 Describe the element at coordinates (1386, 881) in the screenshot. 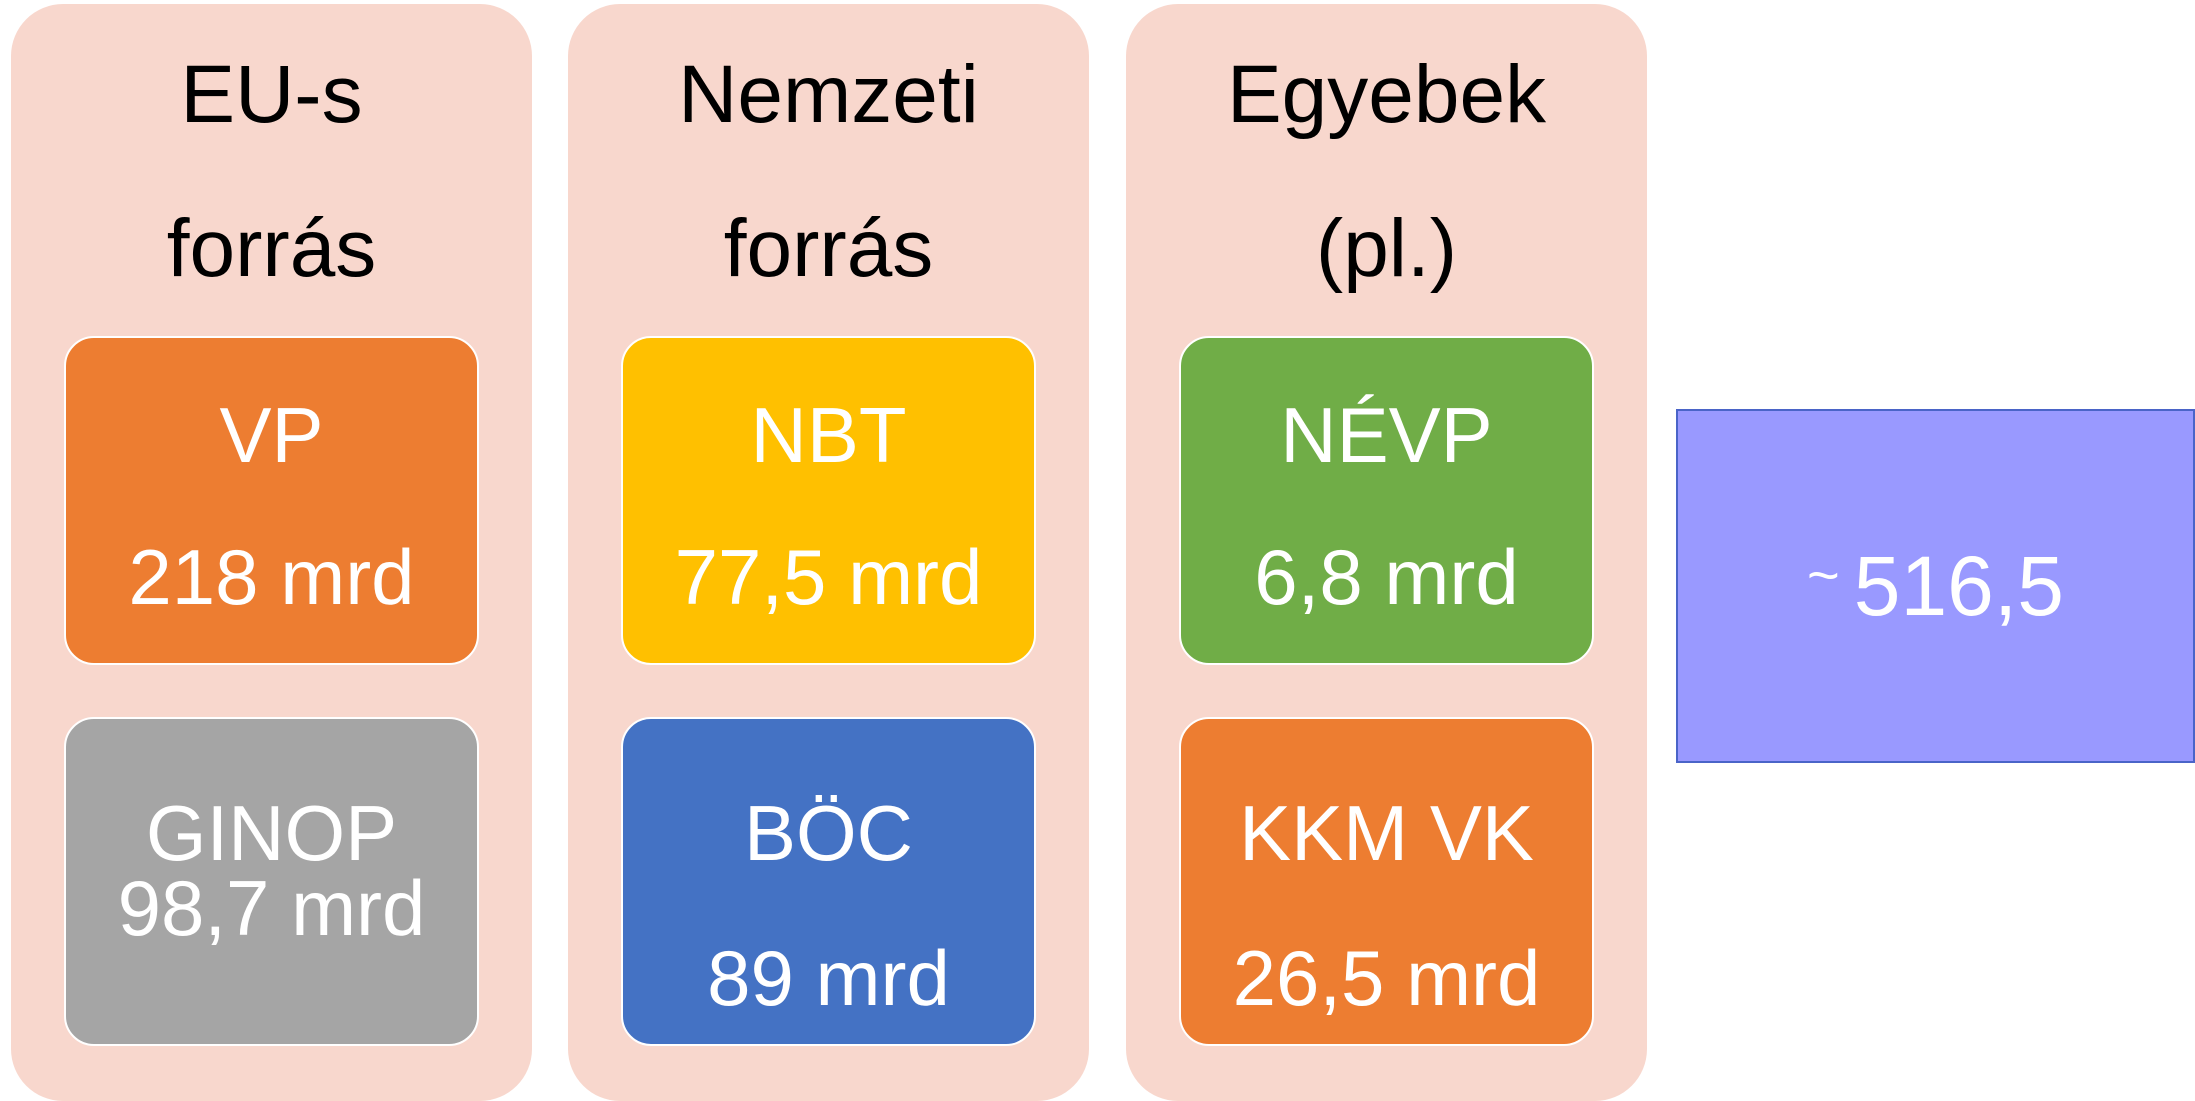

I see `fund-box: KKM VK 26,5 mrd` at that location.